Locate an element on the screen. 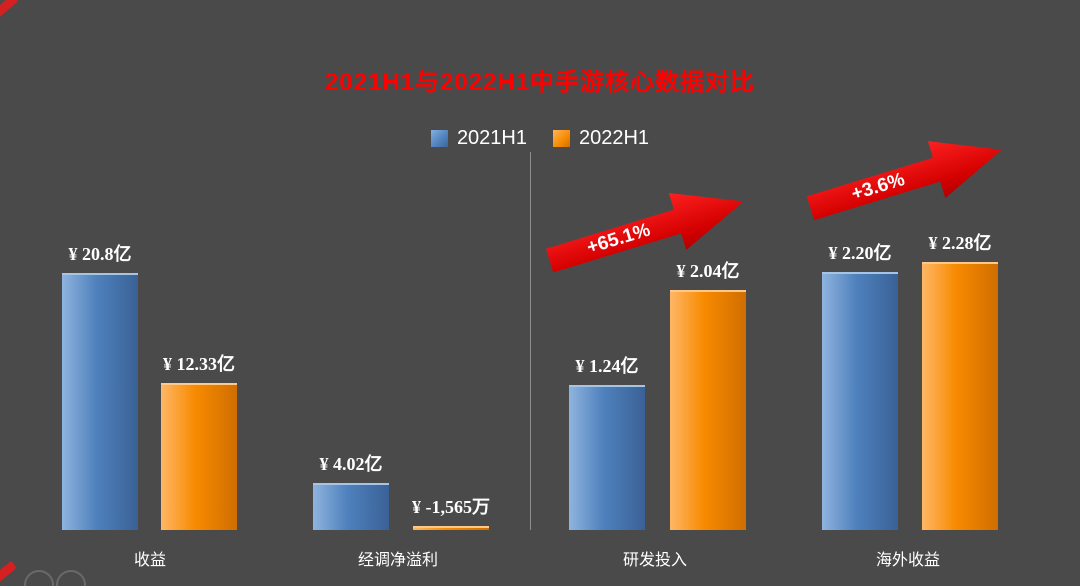  bar-column-2021h1-jingtiao: ¥ 4.02亿 is located at coordinates (351, 490).